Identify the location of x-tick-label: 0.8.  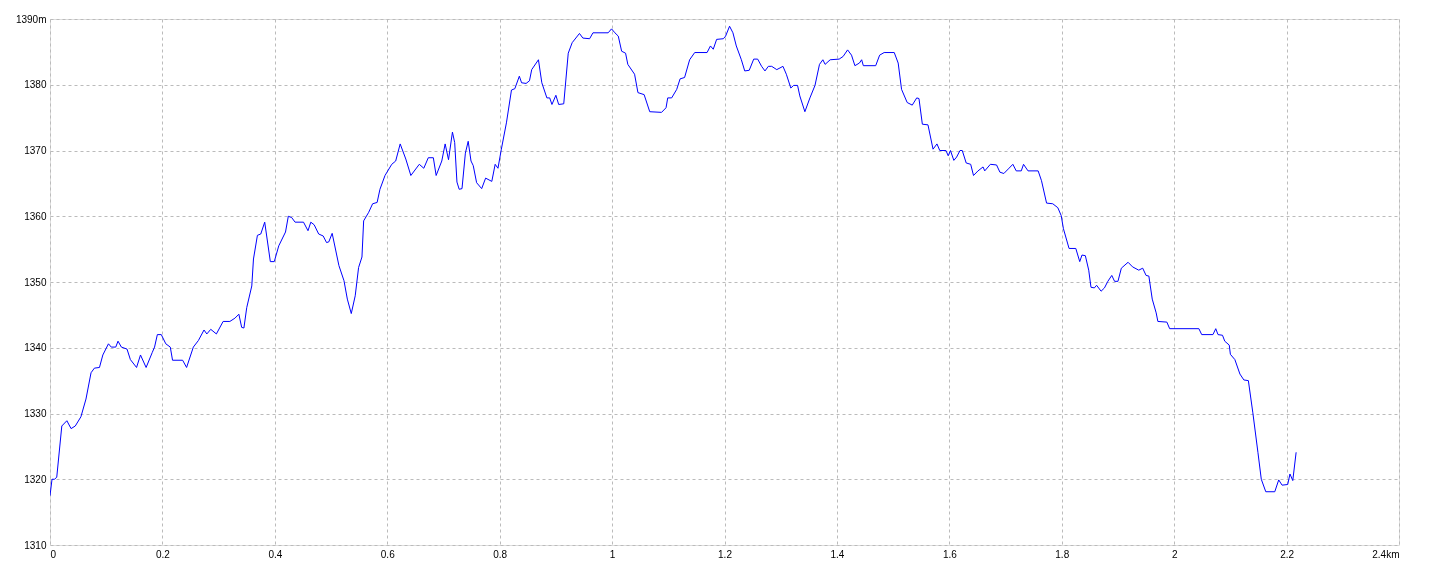
(500, 554).